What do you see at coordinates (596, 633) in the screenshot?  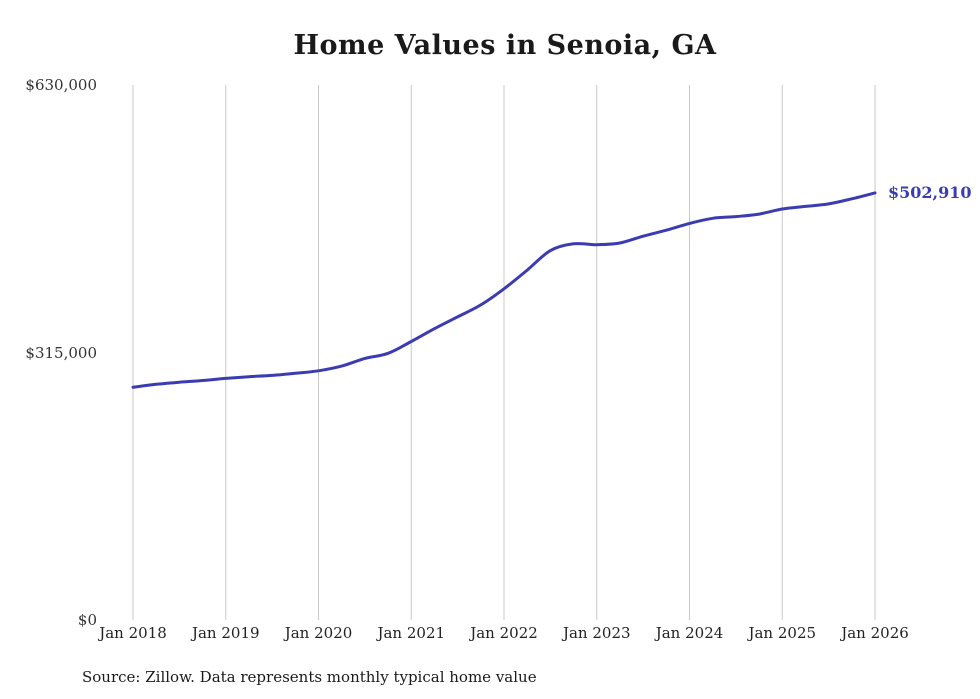 I see `x-tick-label: Jan 2023` at bounding box center [596, 633].